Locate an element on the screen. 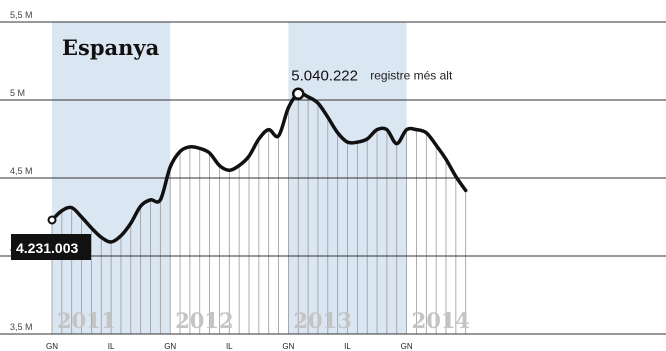 This screenshot has width=666, height=351. y-axis-labels: 5,5 M5 M4,5 M4 M3,5 M is located at coordinates (21, 171).